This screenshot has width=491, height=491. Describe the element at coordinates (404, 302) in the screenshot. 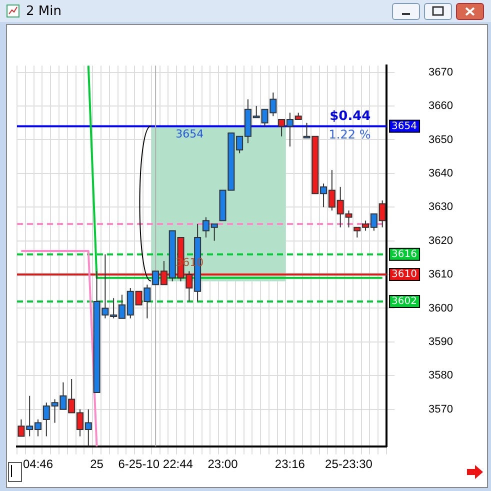

I see `ref-line-label: 3602` at that location.